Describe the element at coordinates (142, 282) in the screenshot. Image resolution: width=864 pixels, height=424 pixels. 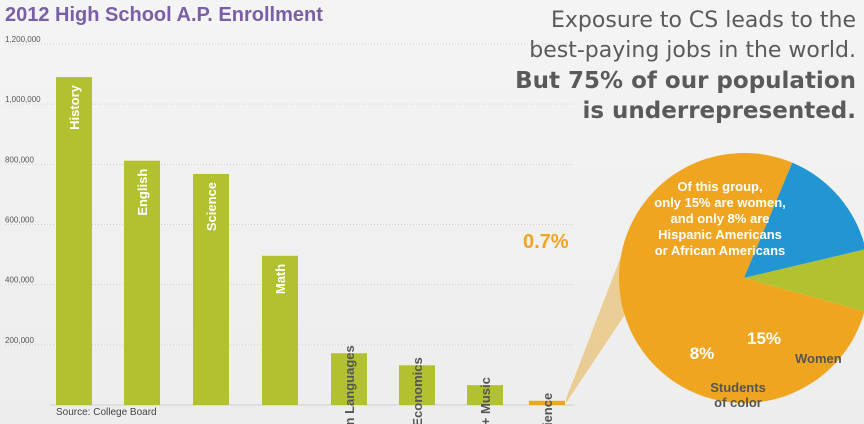
I see `bar-english` at that location.